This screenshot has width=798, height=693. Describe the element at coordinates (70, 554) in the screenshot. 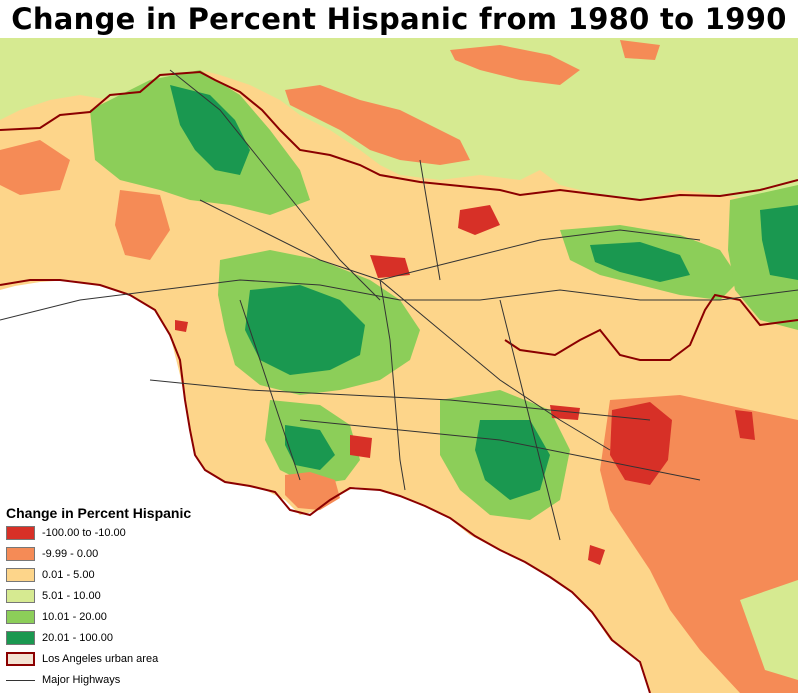

I see `legend-label-2: -9.99 - 0.00` at that location.